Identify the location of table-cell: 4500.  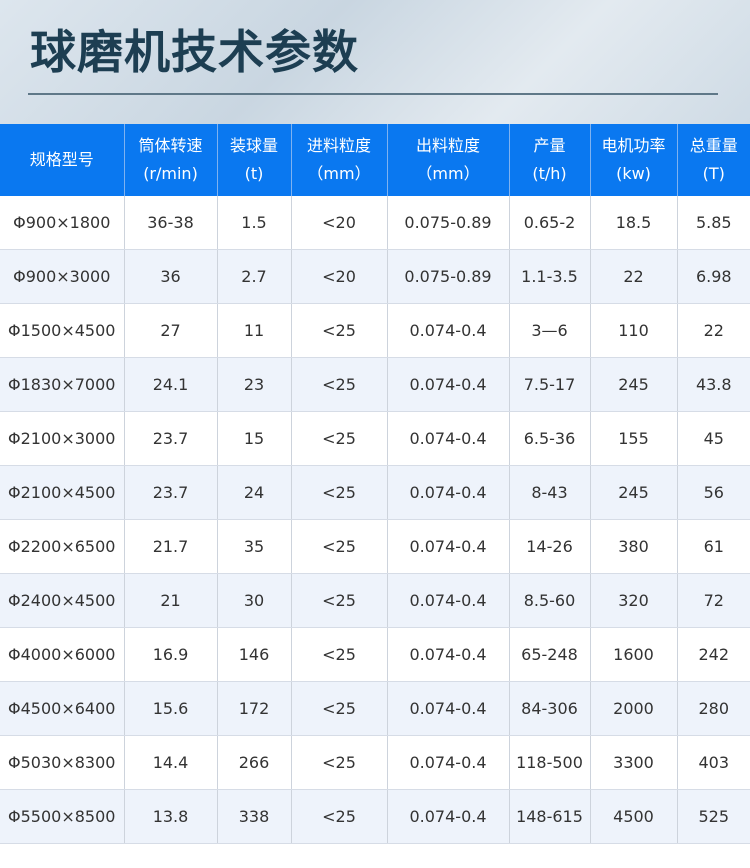
(633, 816).